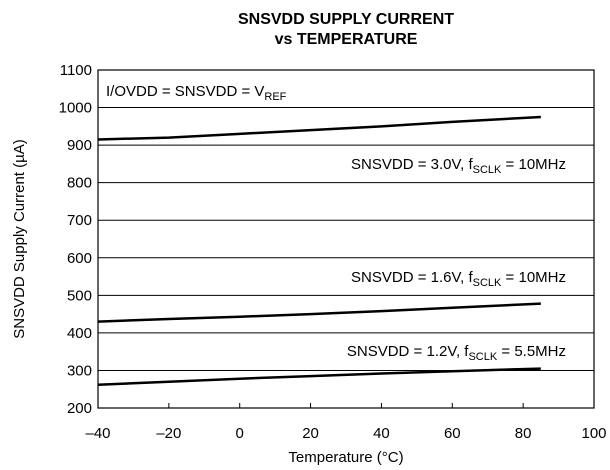 The image size is (610, 470). Describe the element at coordinates (79, 220) in the screenshot. I see `y-tick-label: 700` at that location.